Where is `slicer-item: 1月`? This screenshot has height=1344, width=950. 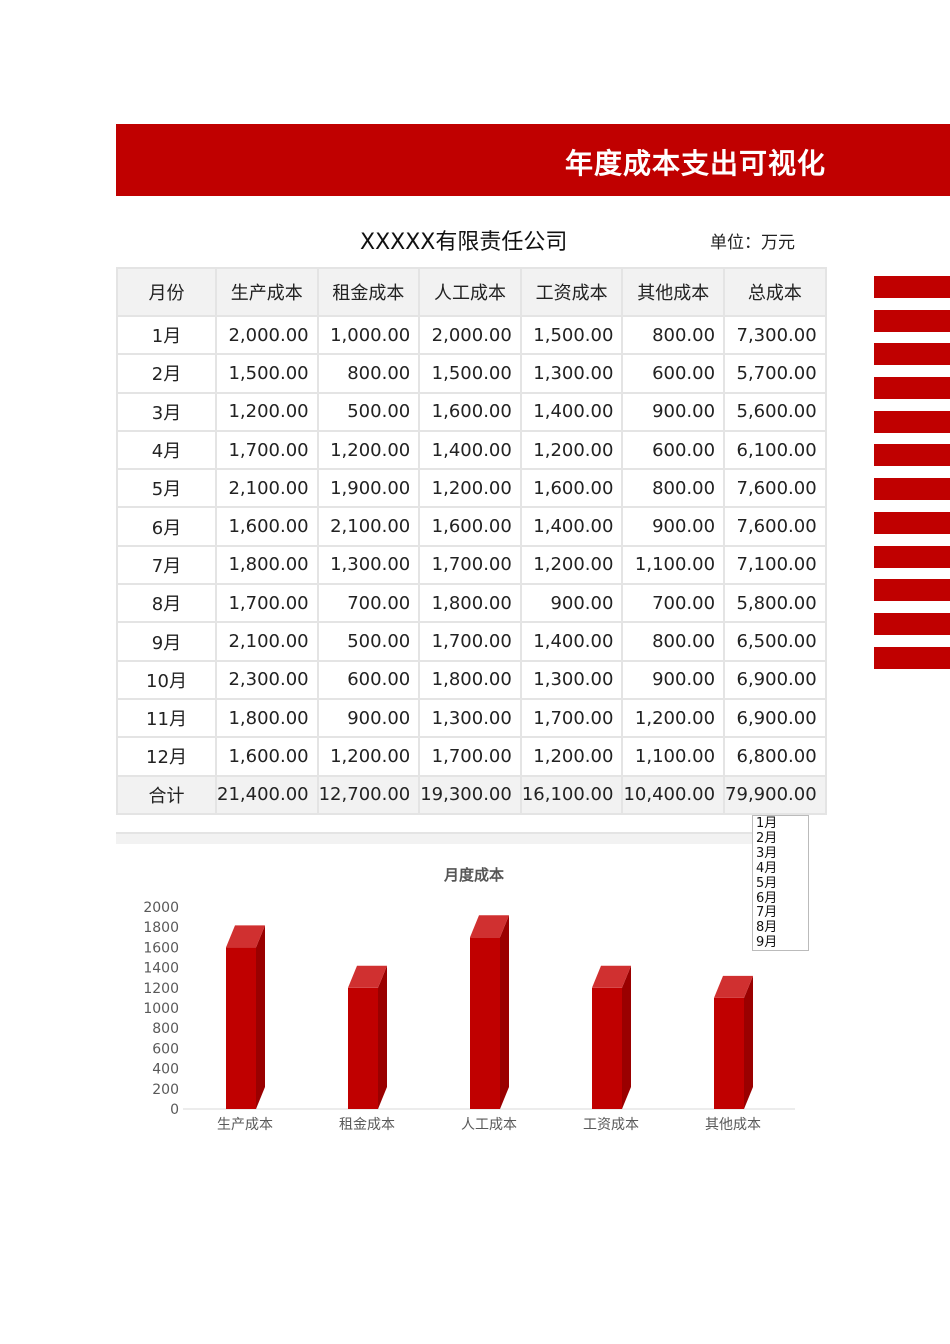
slicer-item: 1月 is located at coordinates (767, 823).